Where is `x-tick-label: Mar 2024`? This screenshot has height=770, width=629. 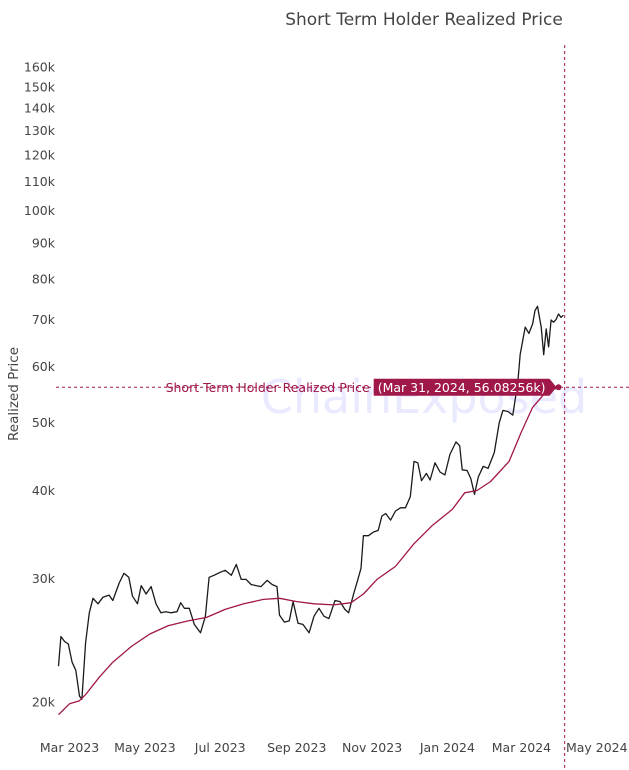
x-tick-label: Mar 2024 is located at coordinates (521, 747).